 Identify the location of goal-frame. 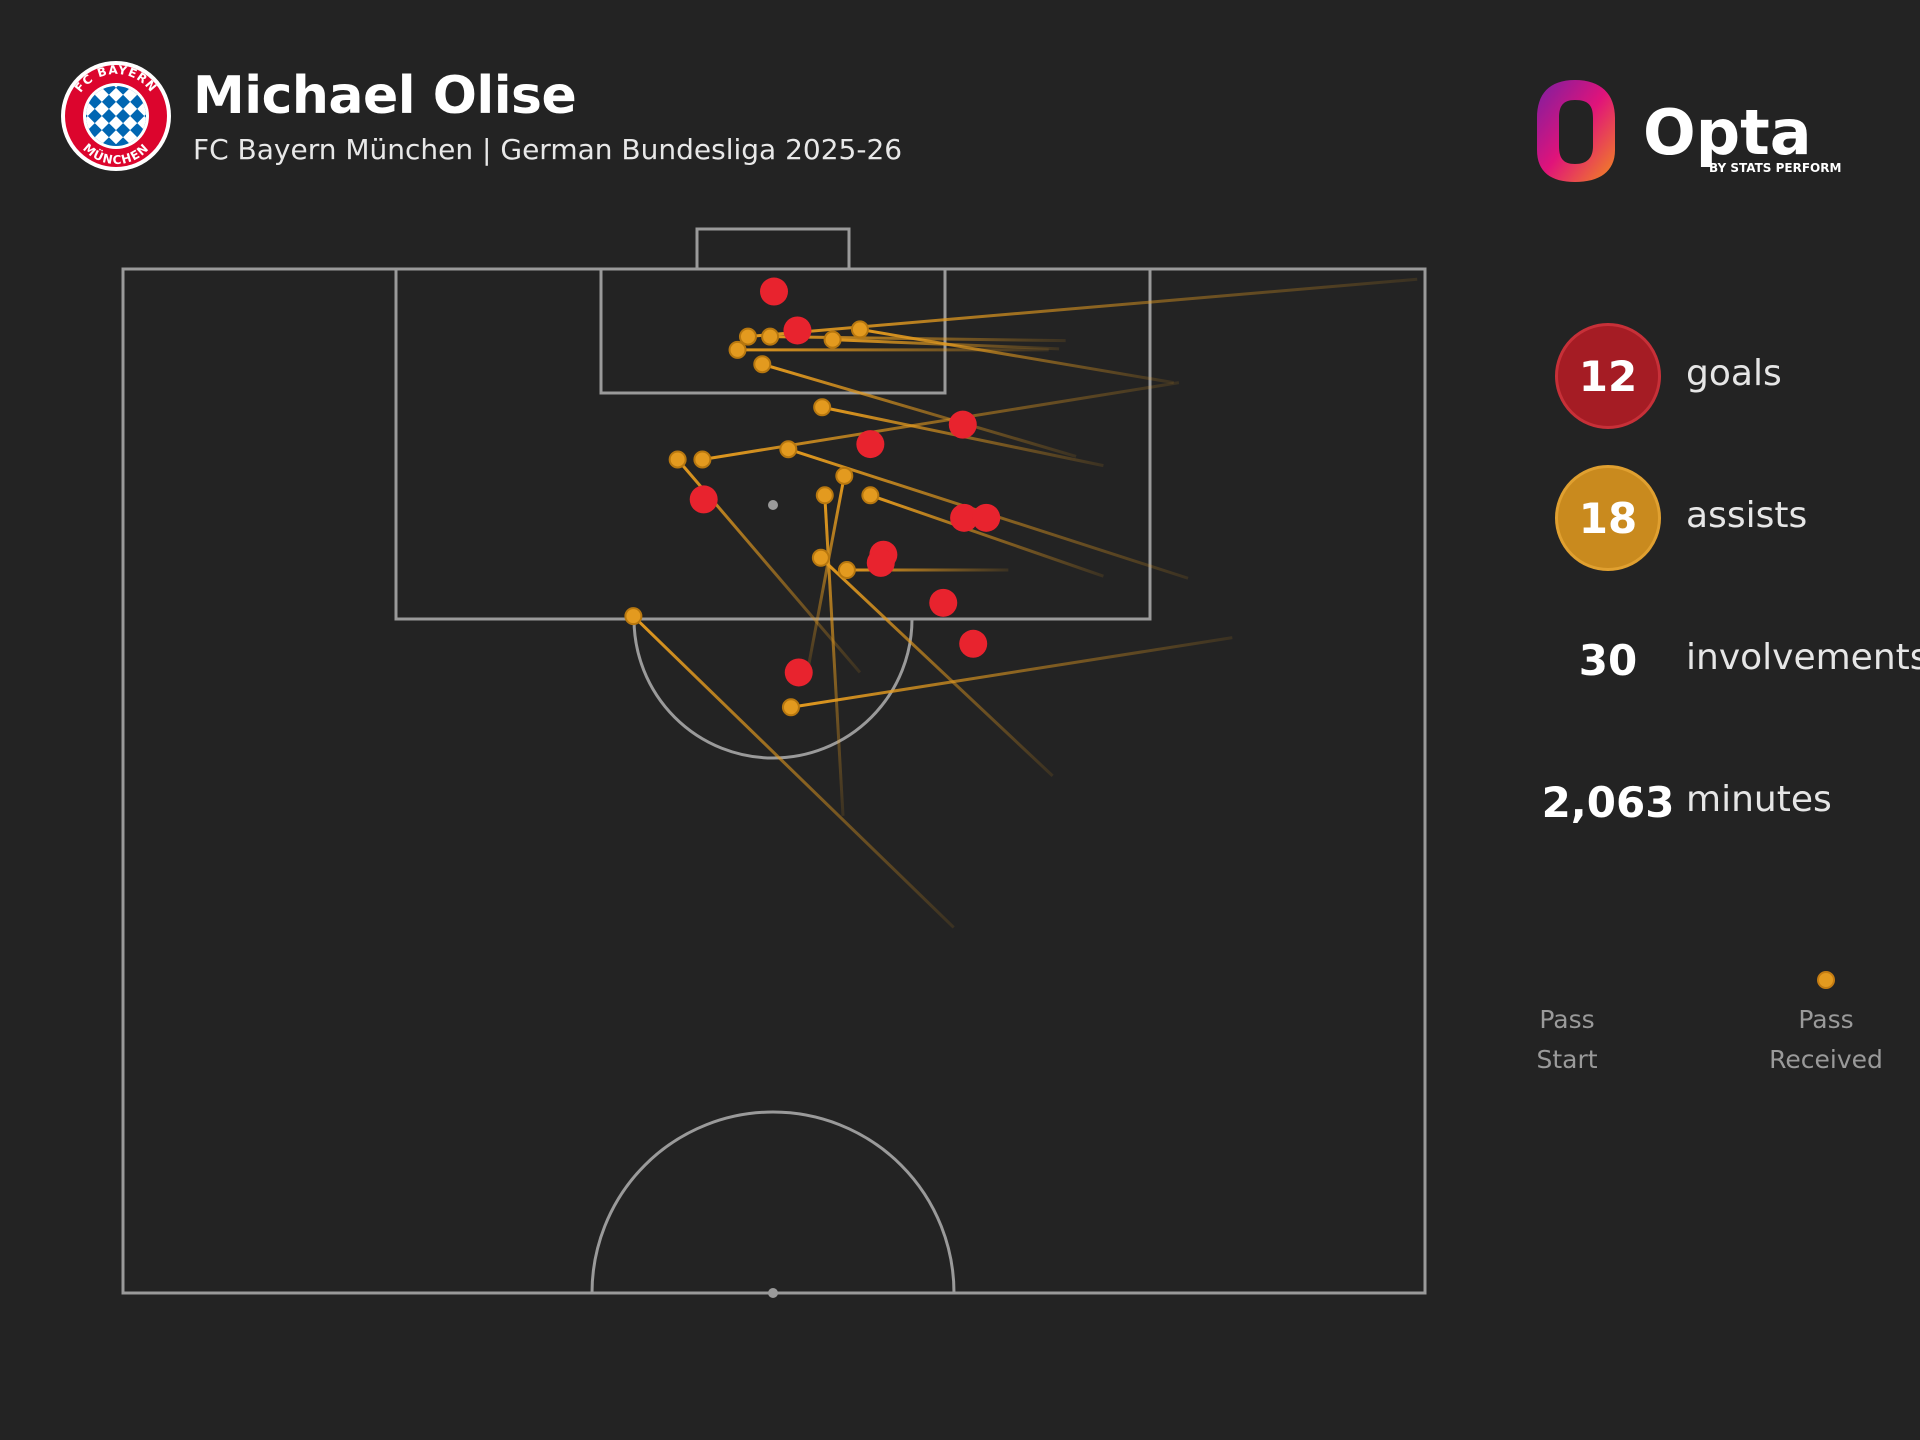
(773, 249).